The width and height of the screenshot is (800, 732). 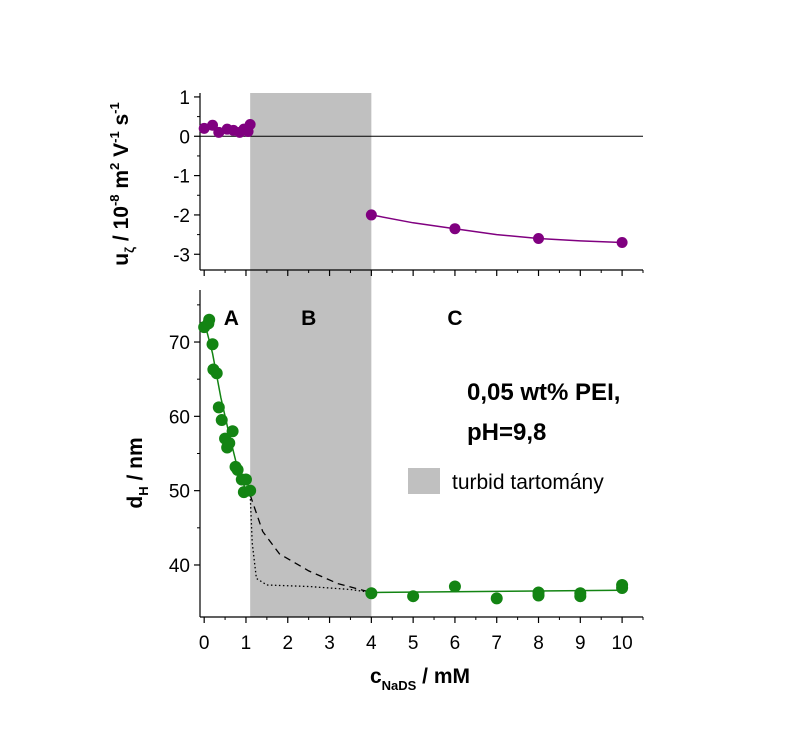 What do you see at coordinates (311, 355) in the screenshot?
I see `turbid-region-shading` at bounding box center [311, 355].